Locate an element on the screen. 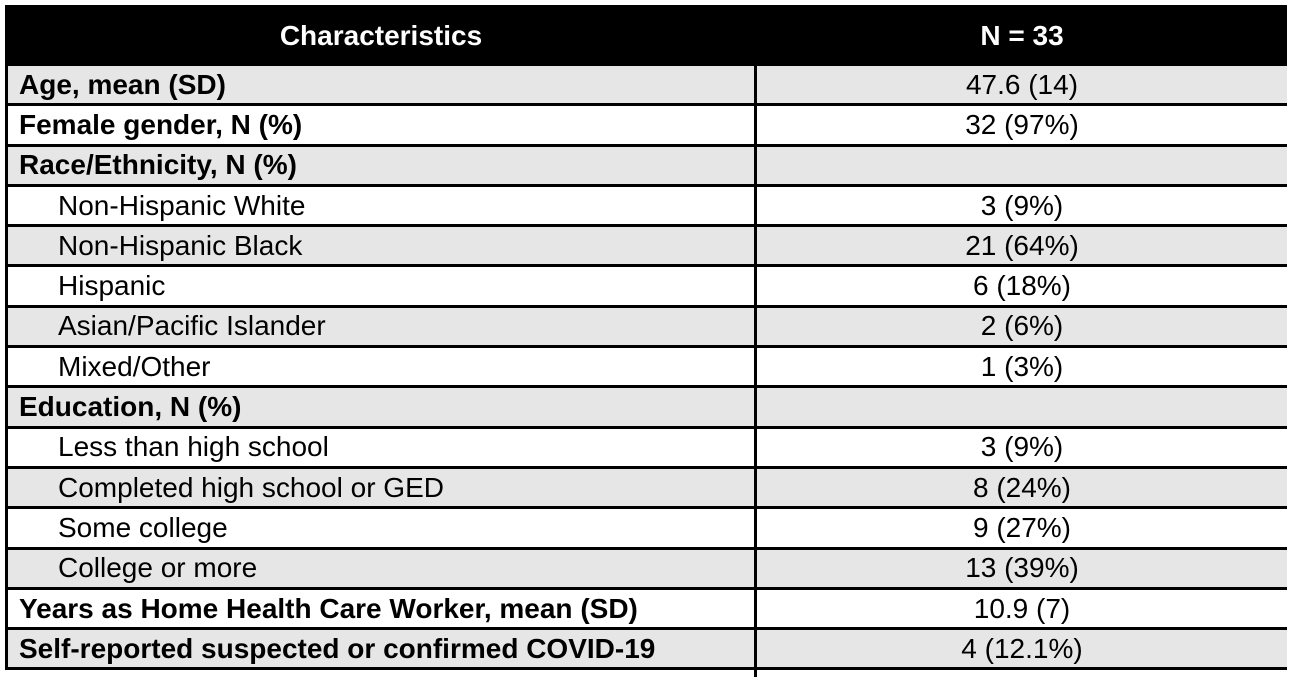 This screenshot has height=677, width=1292. table-row-age: Age, mean (SD) 47.6 (14) is located at coordinates (646, 84).